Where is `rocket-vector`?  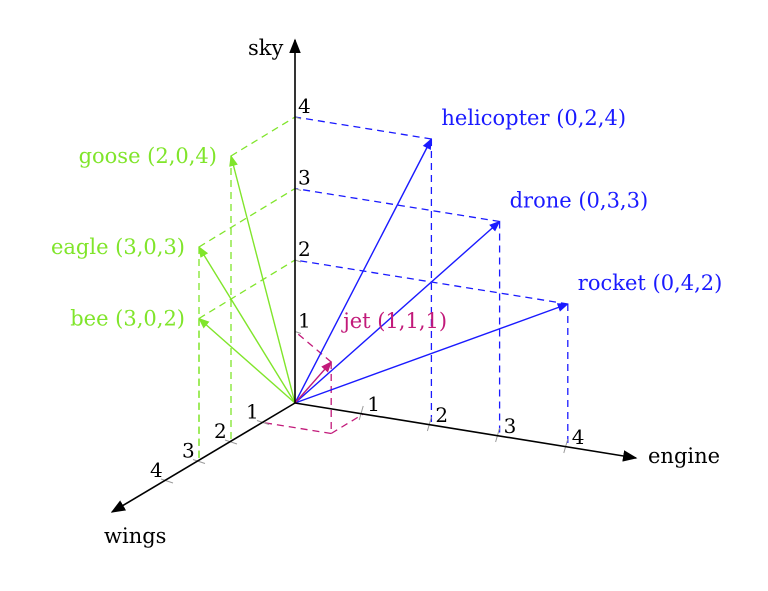
rocket-vector is located at coordinates (431, 353).